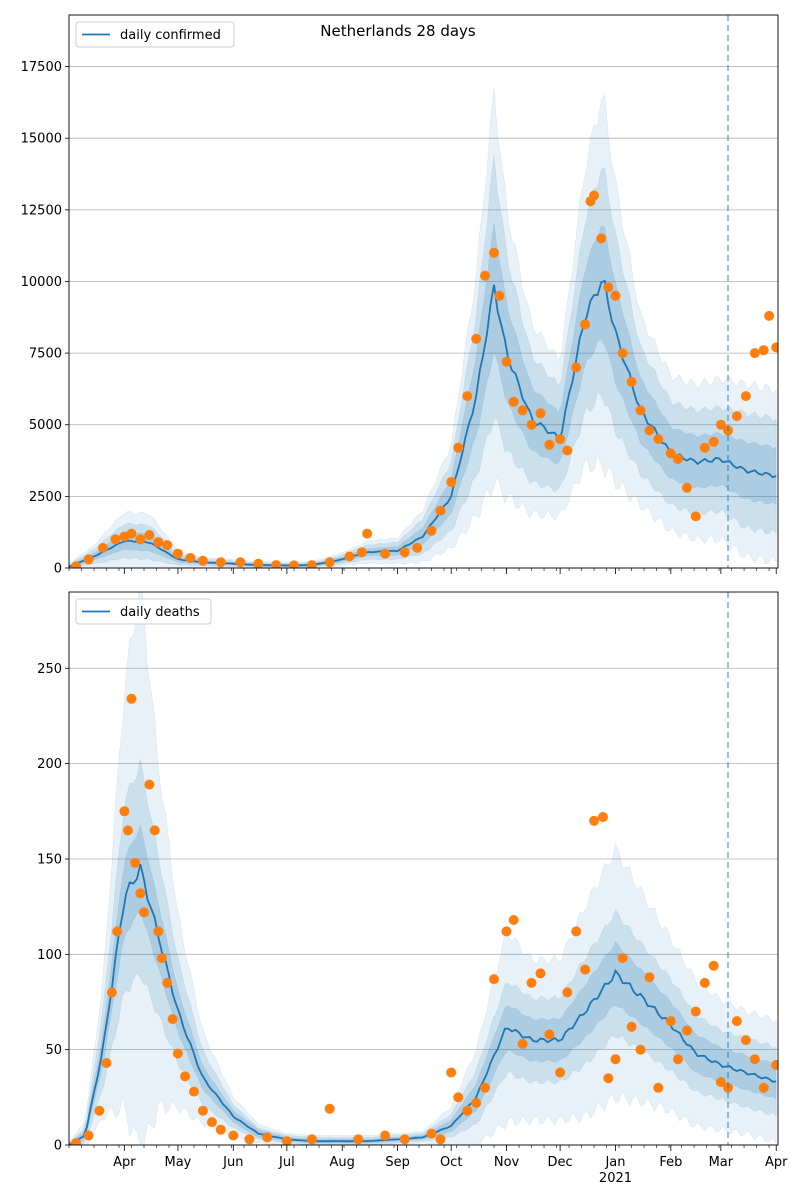 The height and width of the screenshot is (1200, 800). I want to click on y-tick-label: 5000, so click(45, 425).